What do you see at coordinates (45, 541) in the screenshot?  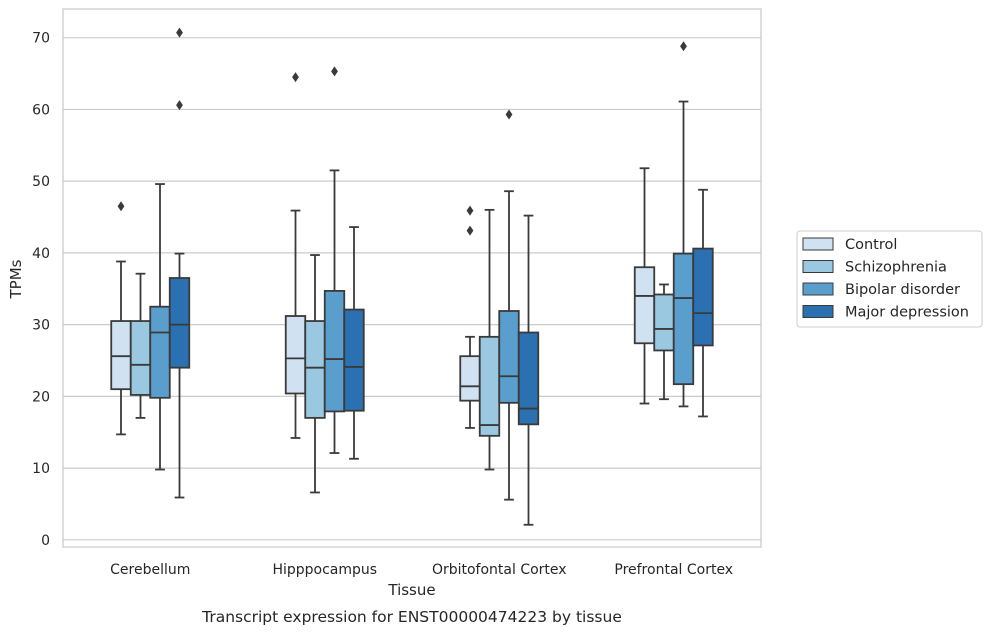 I see `y-tick-label: 0` at bounding box center [45, 541].